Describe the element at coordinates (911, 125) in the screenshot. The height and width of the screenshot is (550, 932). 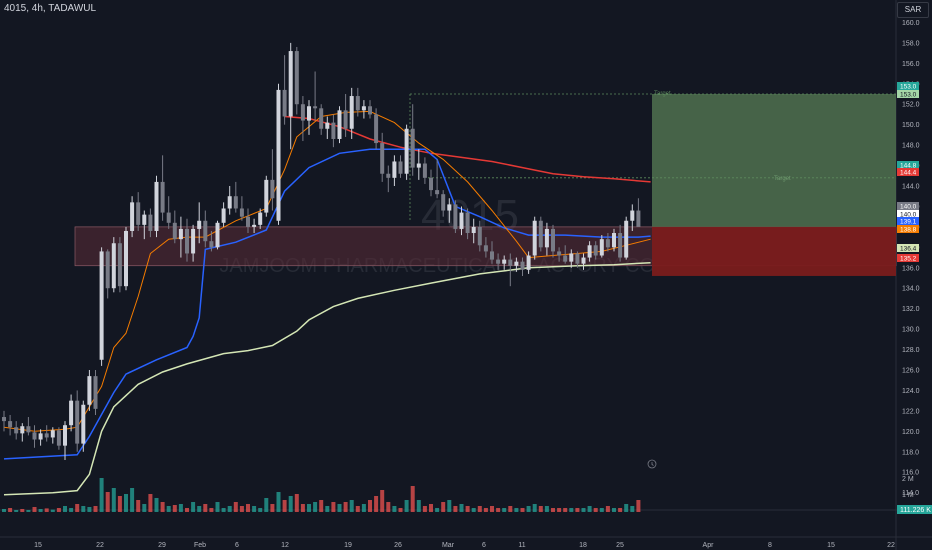
I see `price-tick: 150.0` at that location.